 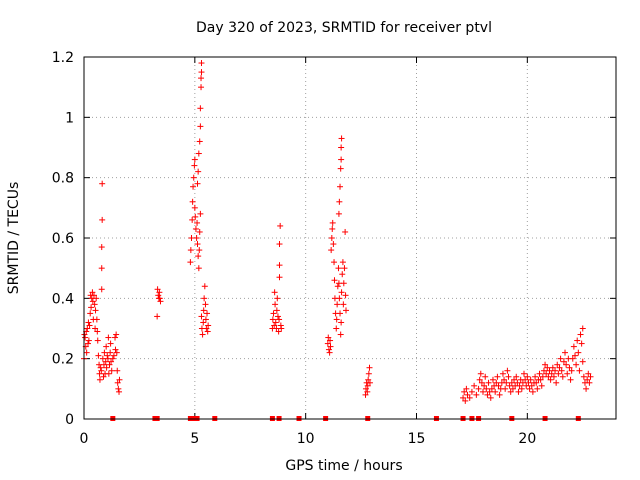 What do you see at coordinates (306, 439) in the screenshot?
I see `x-tick-label: 10` at bounding box center [306, 439].